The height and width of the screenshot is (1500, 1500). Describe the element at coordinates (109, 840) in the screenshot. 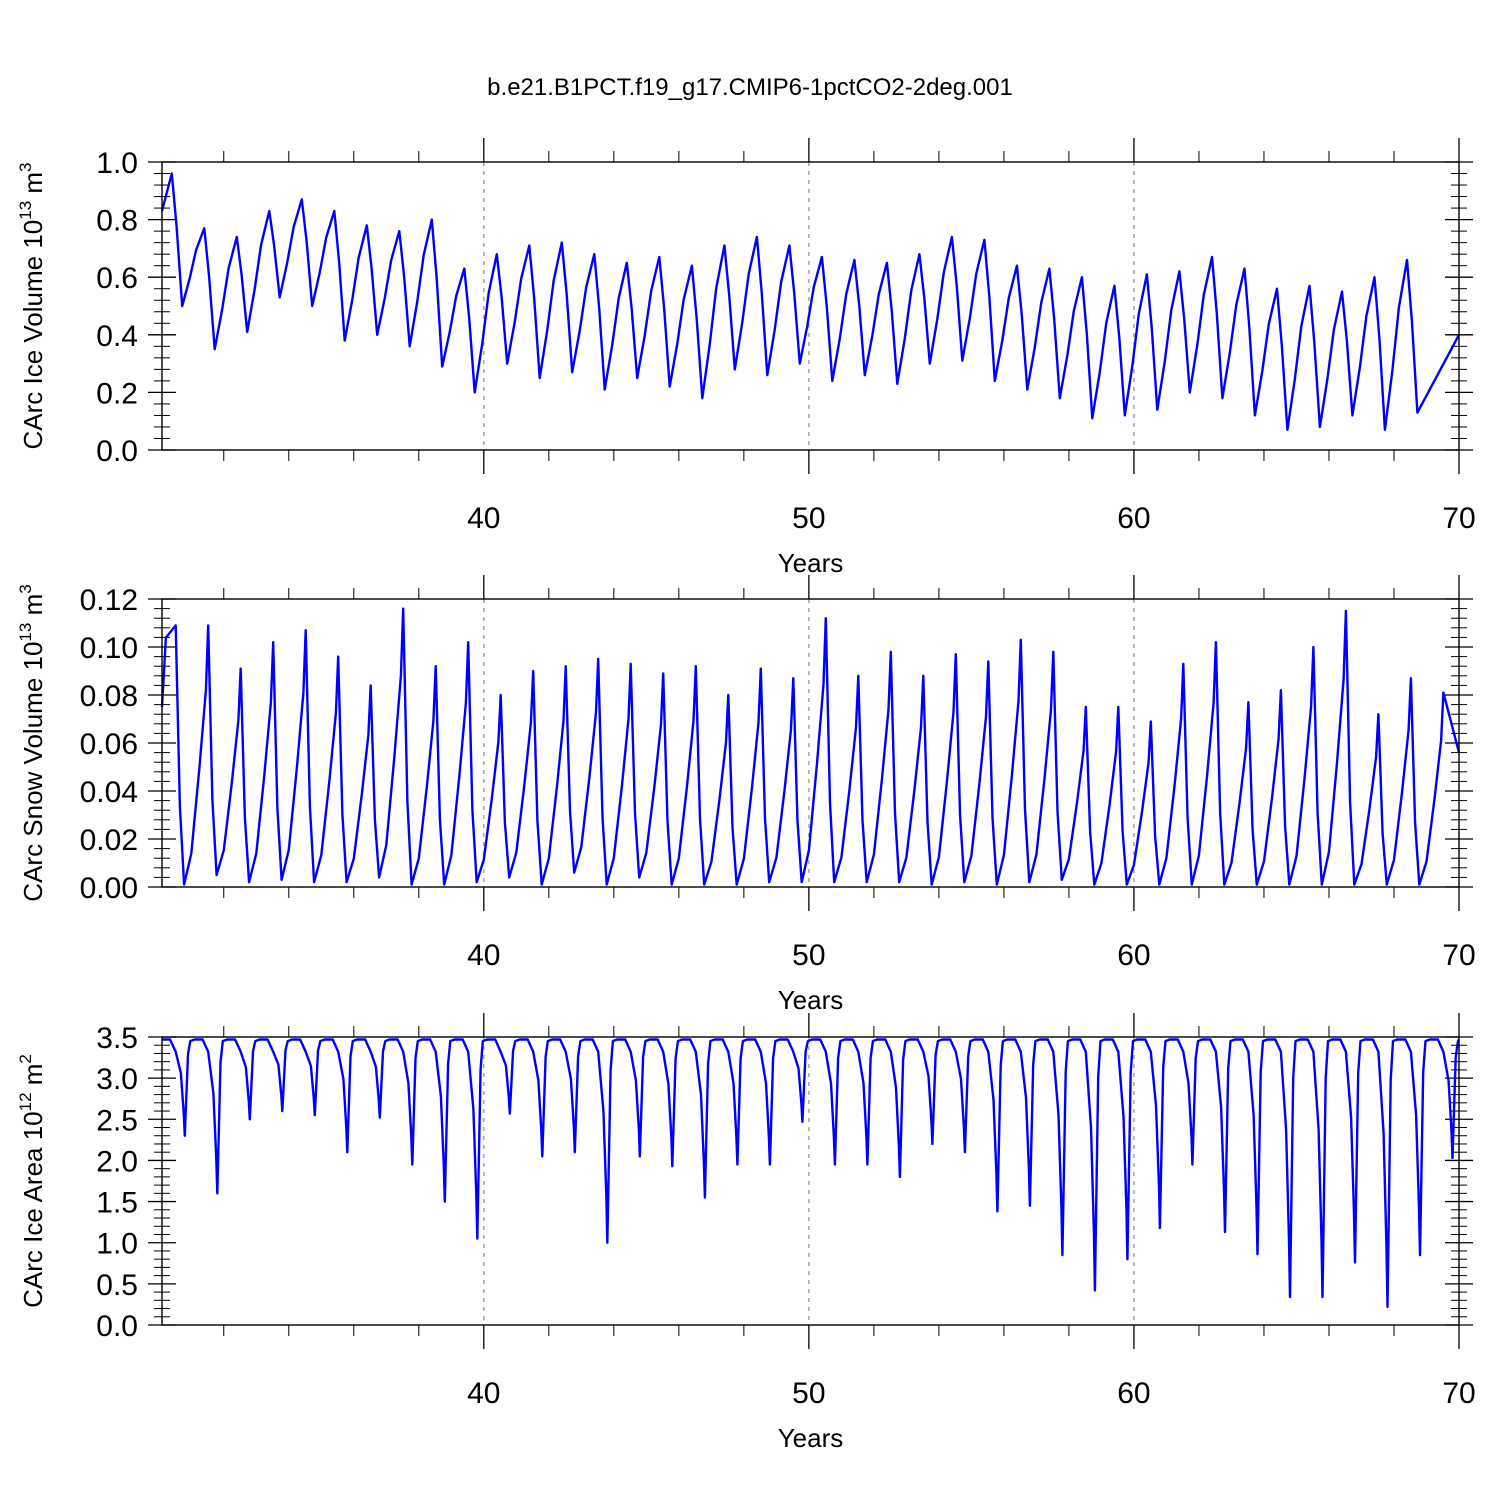

I see `y-tick-label: 0.02` at that location.